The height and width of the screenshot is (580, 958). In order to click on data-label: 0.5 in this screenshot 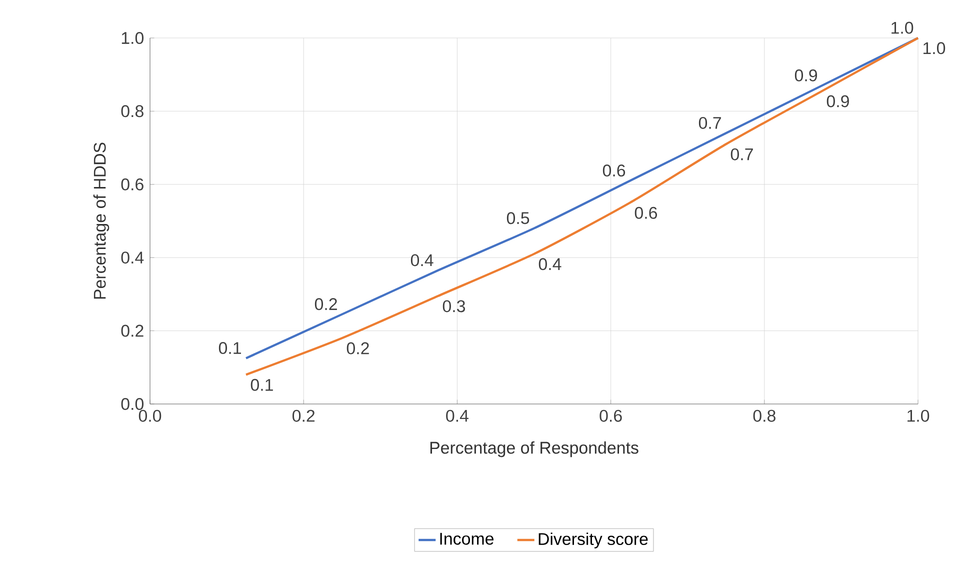, I will do `click(518, 218)`.